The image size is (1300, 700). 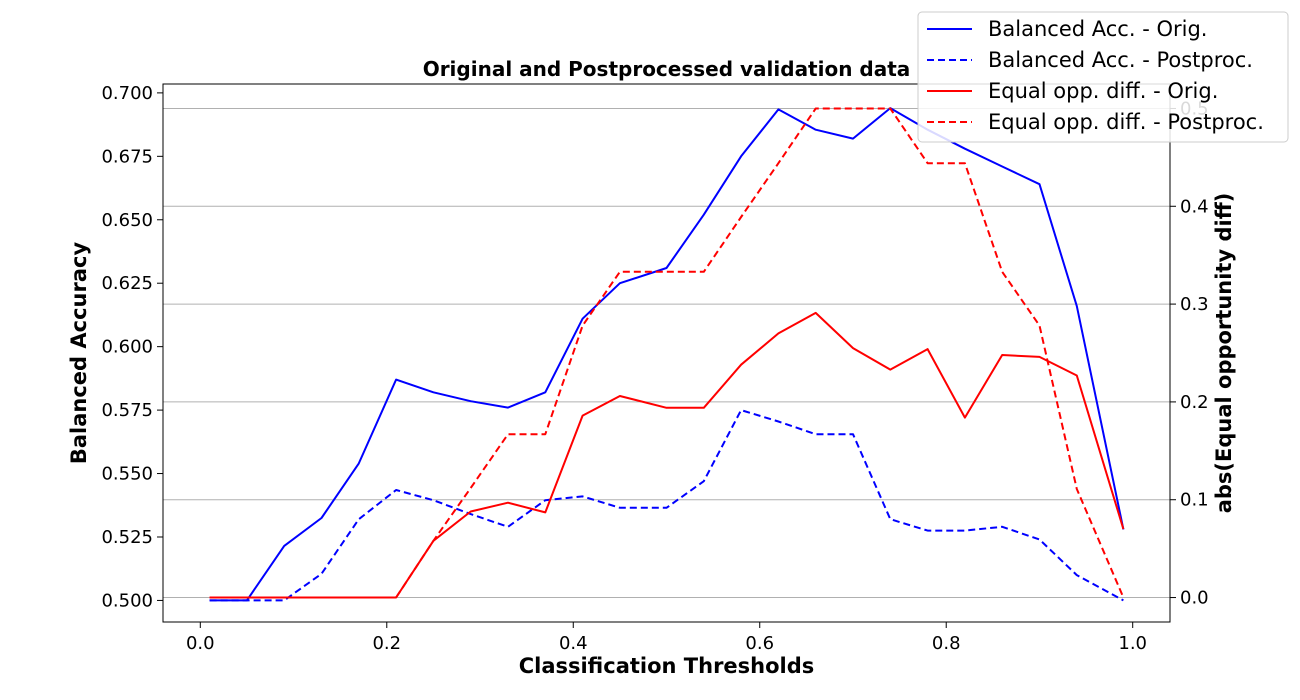 I want to click on x-tick-label: 0.0, so click(x=200, y=643).